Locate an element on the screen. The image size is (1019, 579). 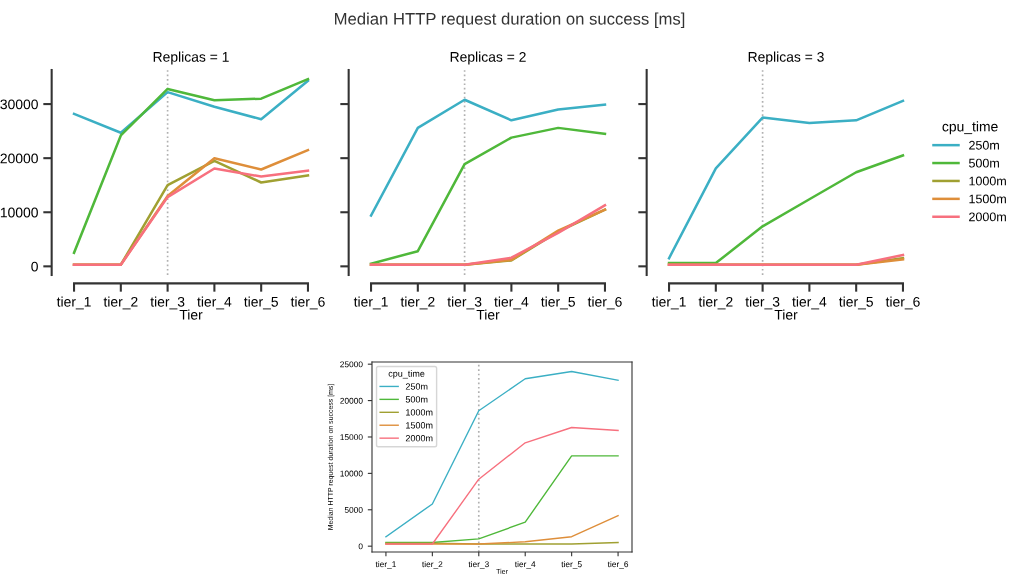
text: Median HTTP request duration on success [ms] is located at coordinates (510, 20).